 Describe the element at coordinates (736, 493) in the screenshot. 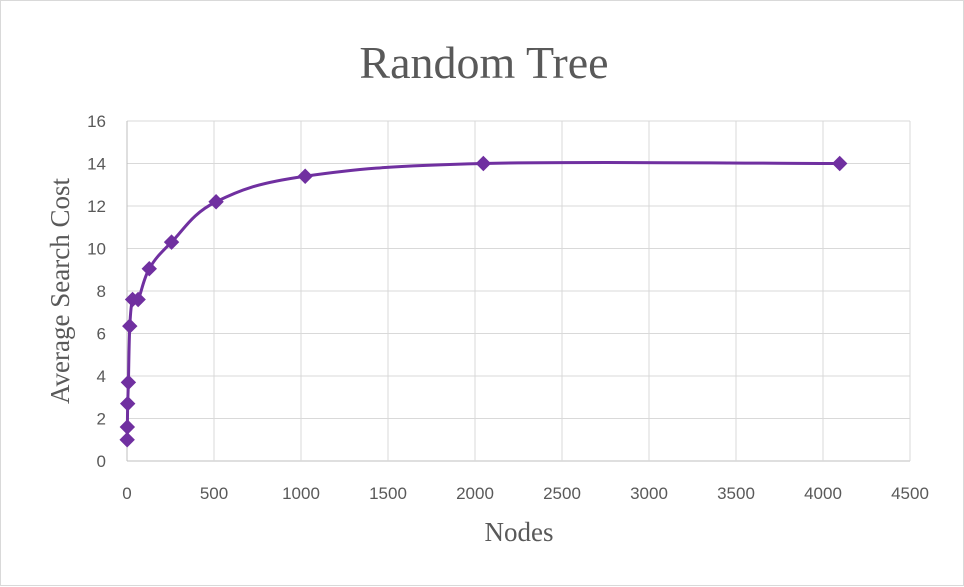

I see `x-tick-label: 3500` at that location.